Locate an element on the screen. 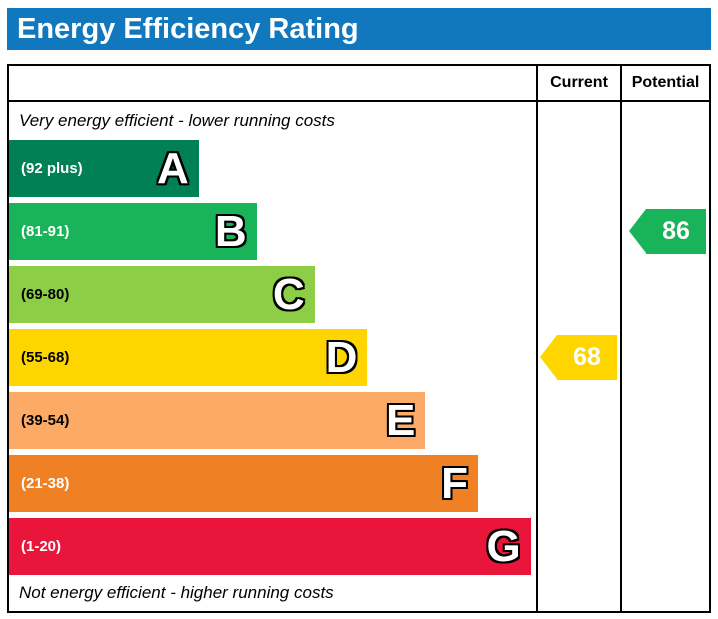  band-range-label: (1-20) is located at coordinates (41, 546).